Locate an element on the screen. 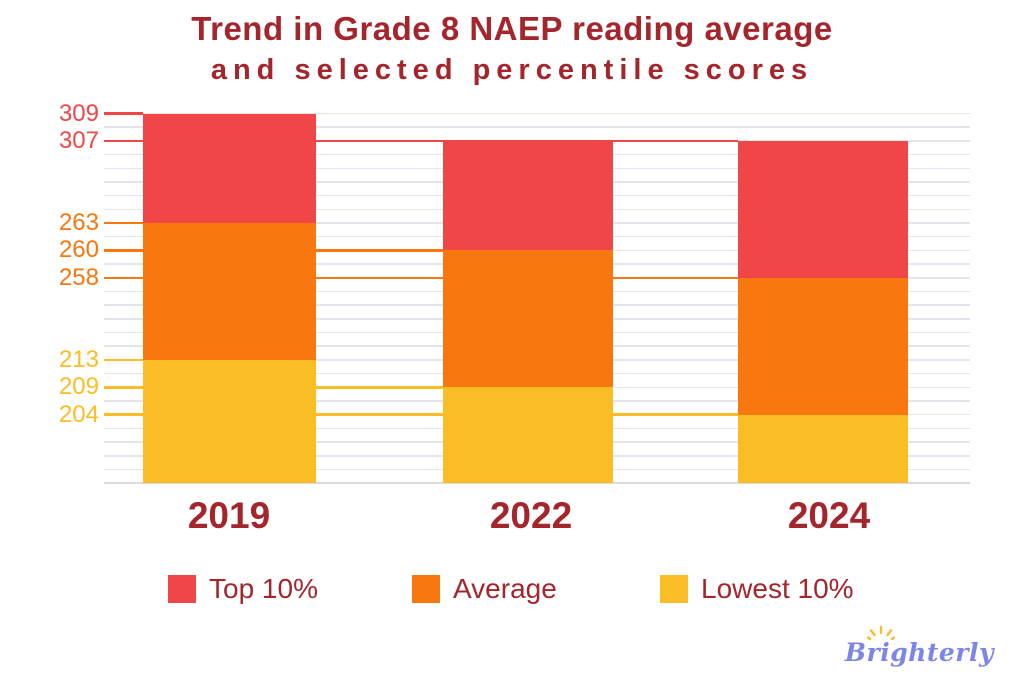 Image resolution: width=1024 pixels, height=683 pixels. x-axis-label: 2019 is located at coordinates (229, 515).